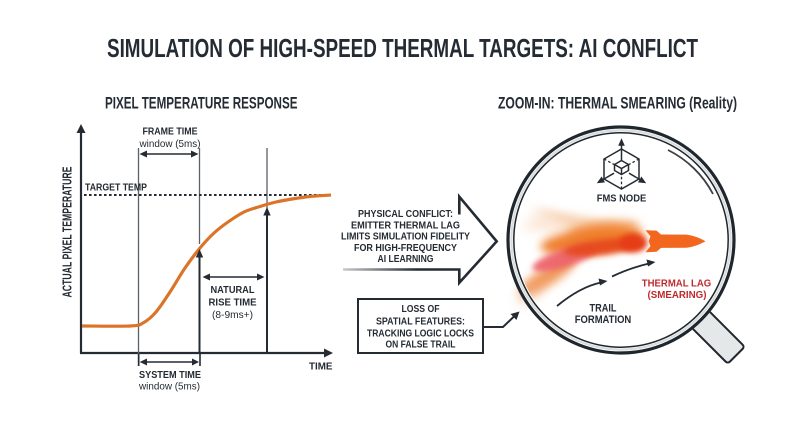 The image size is (800, 447). I want to click on svg-text: FORMATION, so click(603, 320).